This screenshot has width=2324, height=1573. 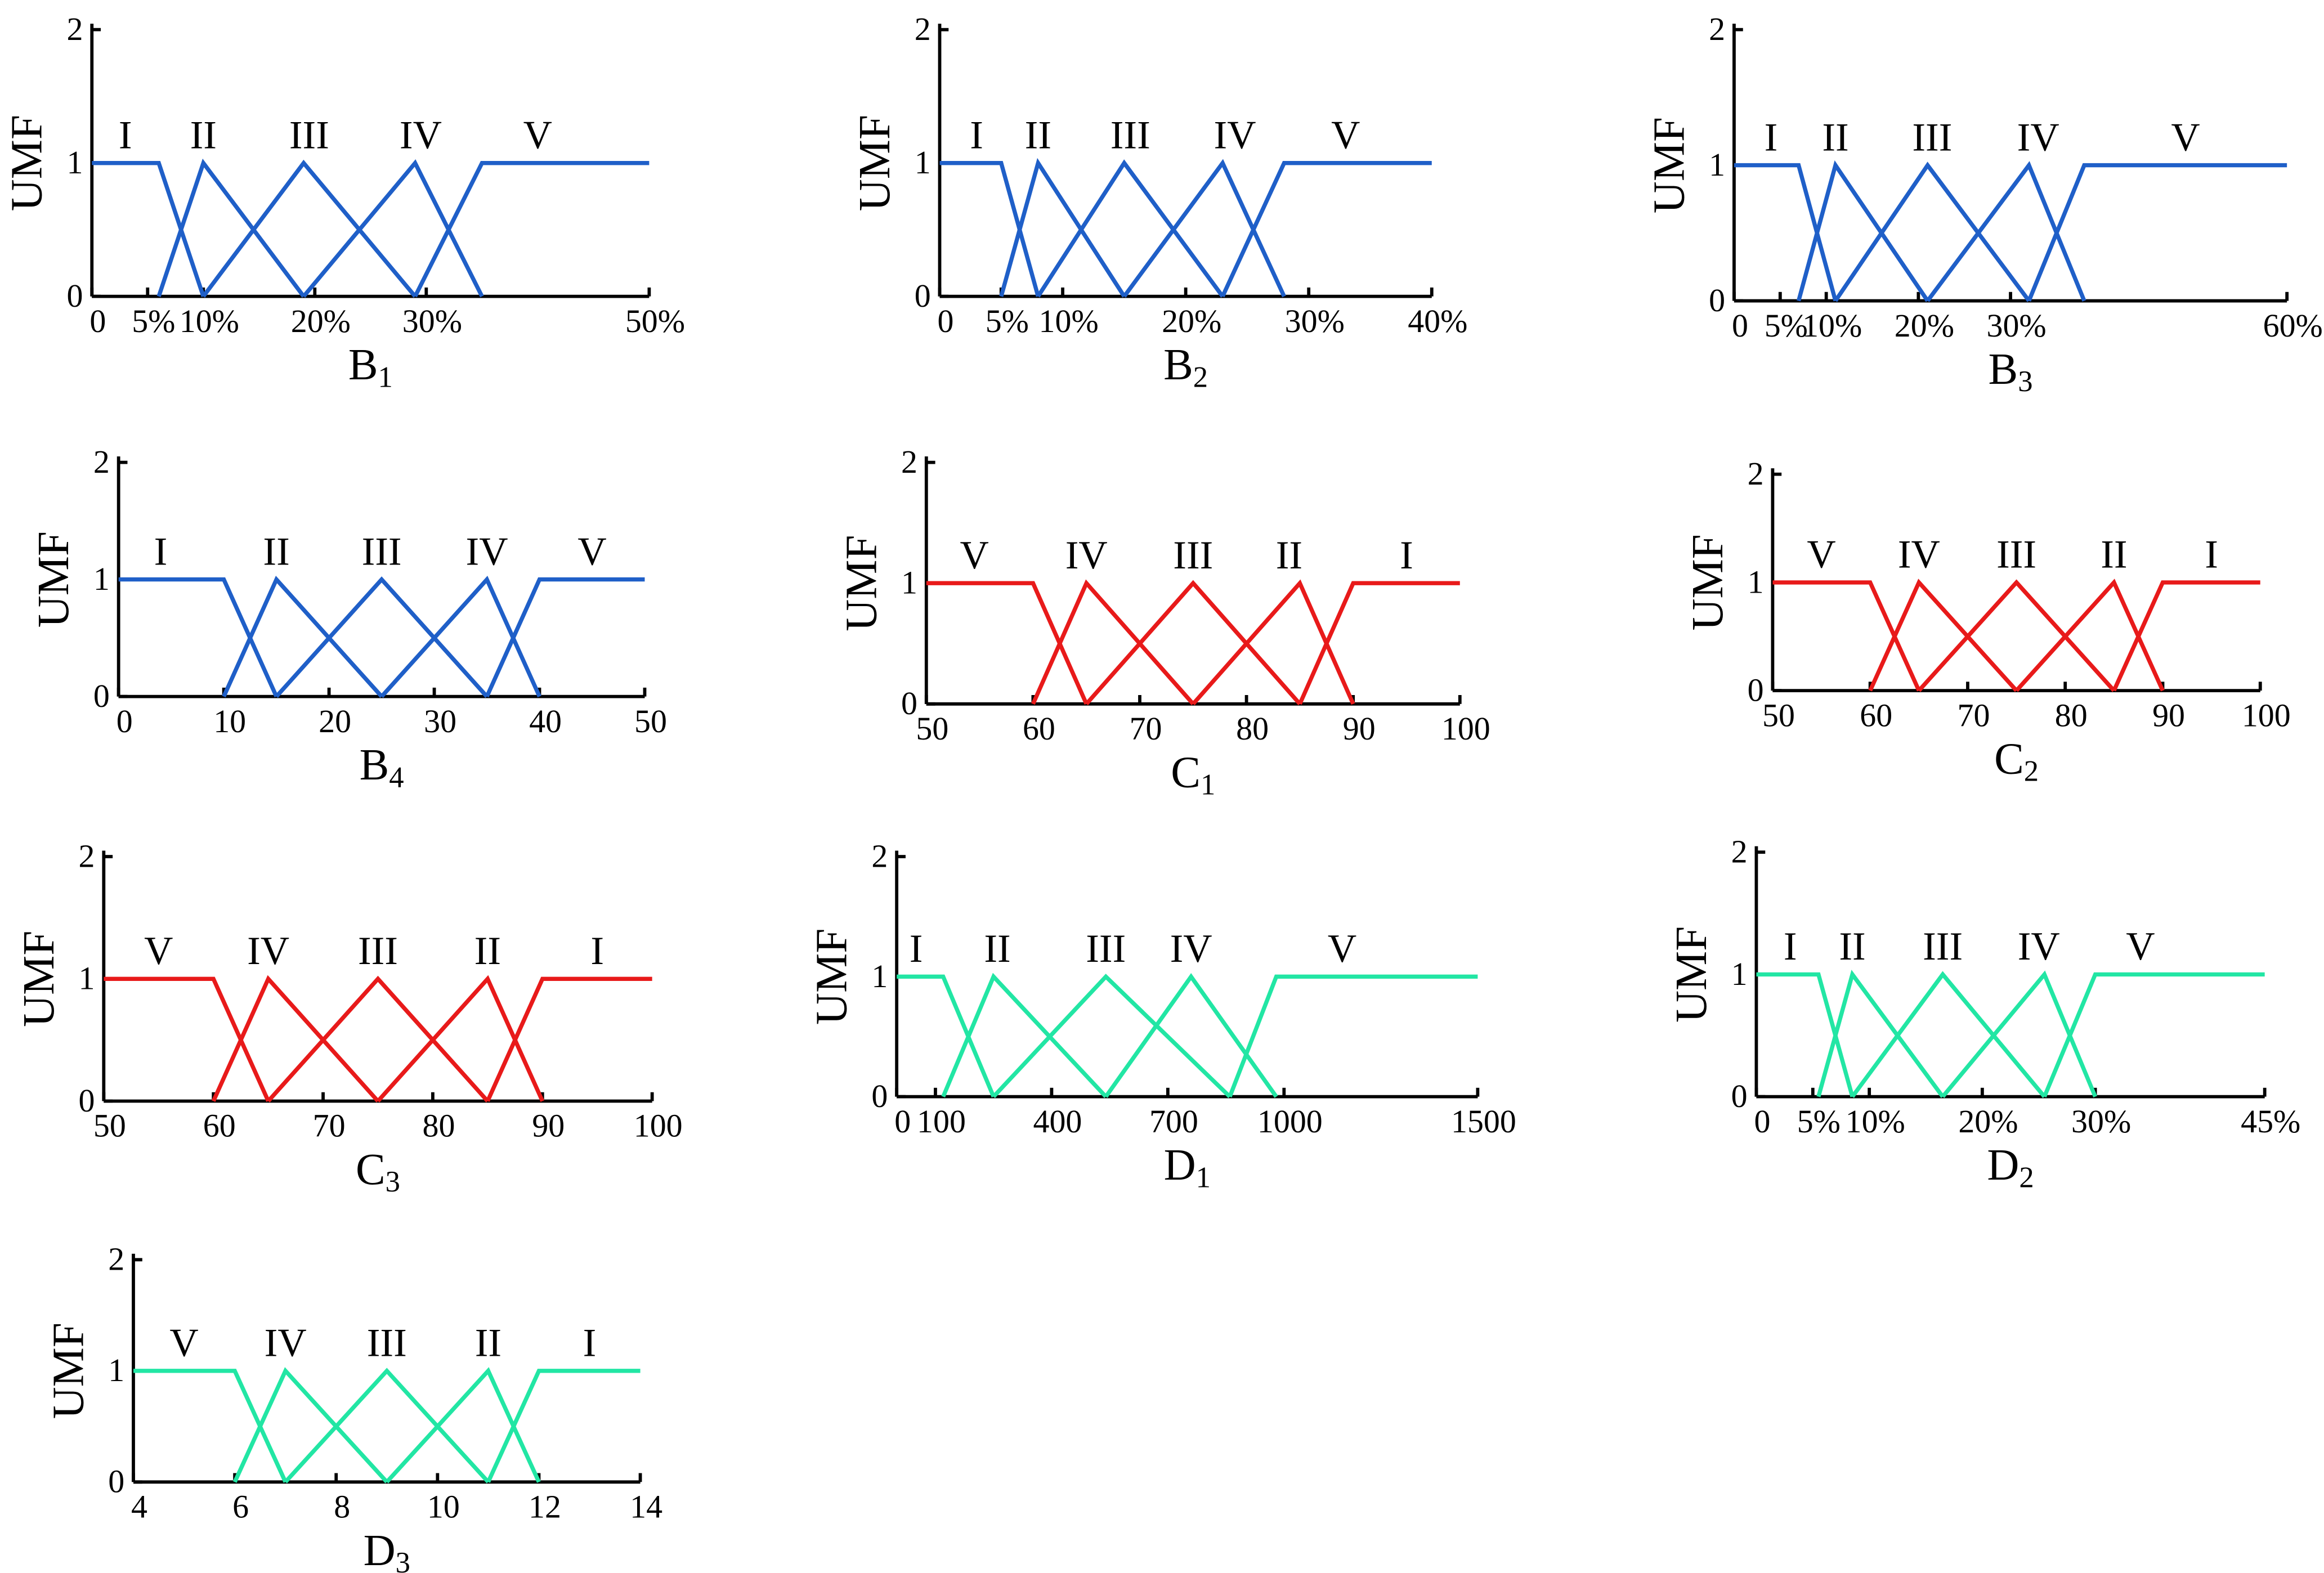 What do you see at coordinates (1832, 325) in the screenshot?
I see `x-tick-label: 10%` at bounding box center [1832, 325].